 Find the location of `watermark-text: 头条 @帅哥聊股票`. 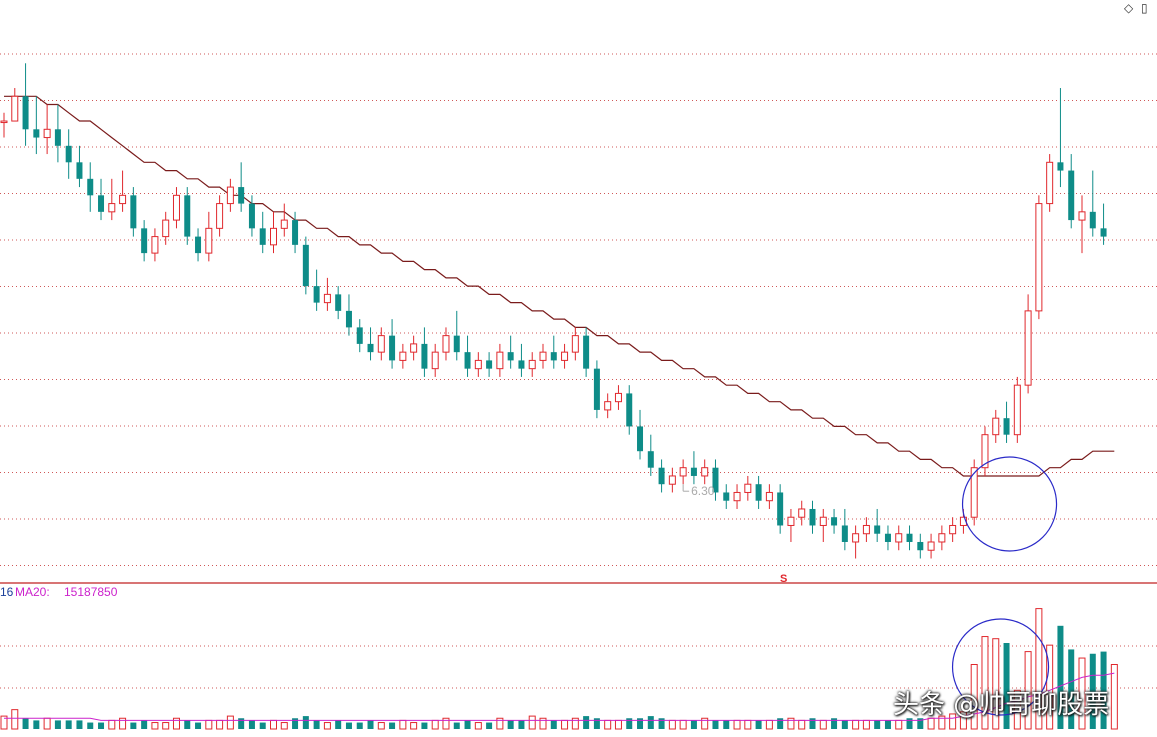

watermark-text: 头条 @帅哥聊股票 is located at coordinates (1001, 705).